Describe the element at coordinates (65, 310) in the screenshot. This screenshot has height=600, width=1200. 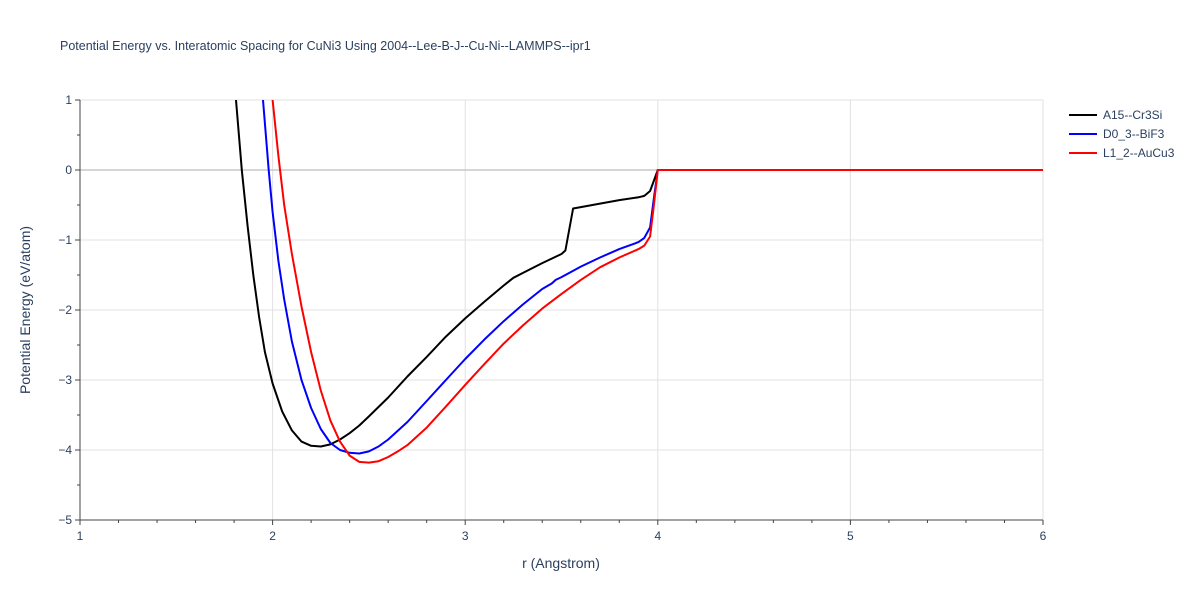
I see `y-tick-label: −2` at that location.